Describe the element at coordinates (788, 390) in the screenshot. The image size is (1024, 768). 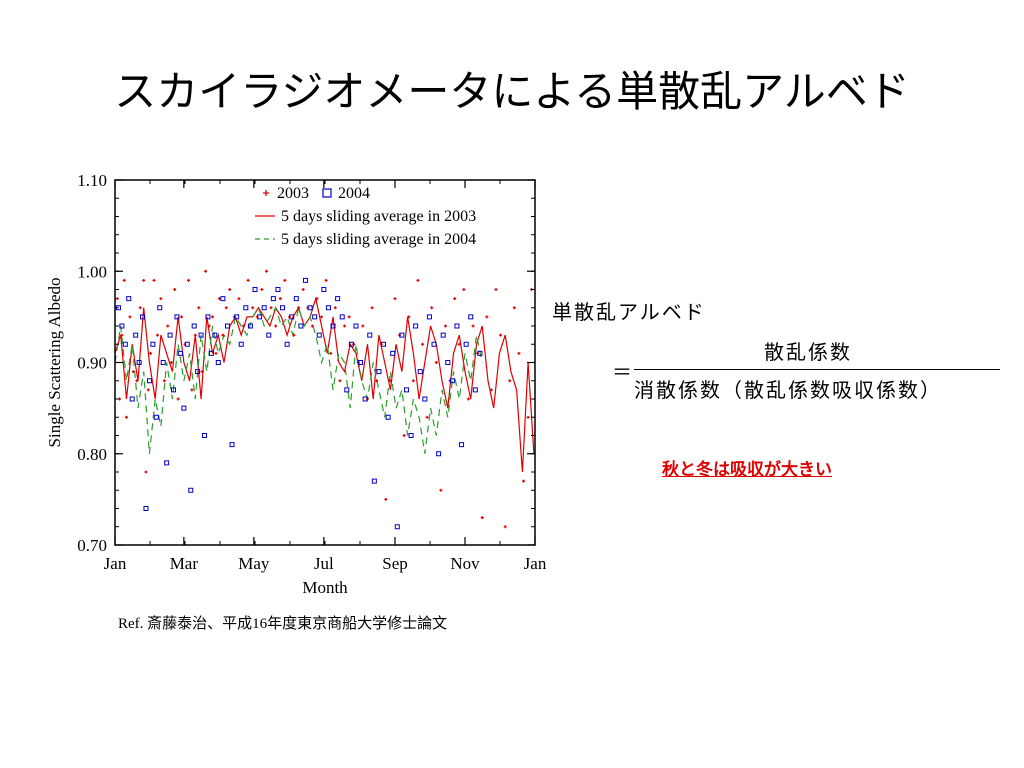
I see `formula-denominator: 消散係数（散乱係数吸収係数）` at that location.